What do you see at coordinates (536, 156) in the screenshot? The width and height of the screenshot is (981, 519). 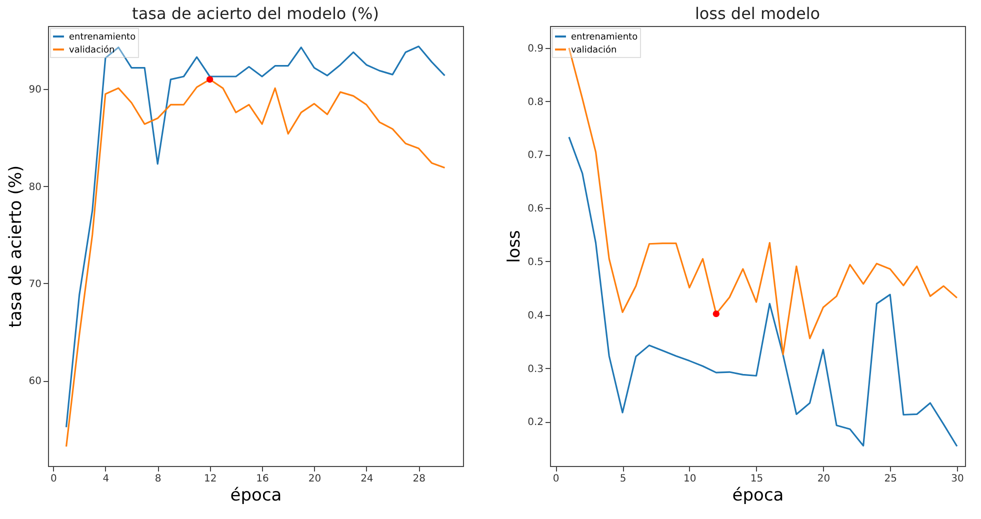 I see `y-tick-label: 0.7` at bounding box center [536, 156].